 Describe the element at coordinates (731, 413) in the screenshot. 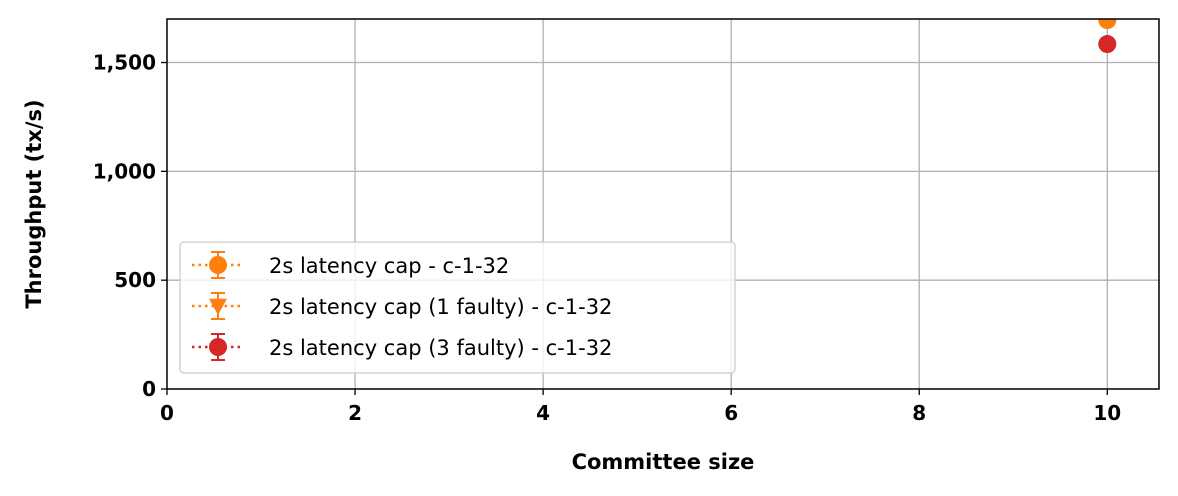

I see `x-tick-label: 6` at that location.